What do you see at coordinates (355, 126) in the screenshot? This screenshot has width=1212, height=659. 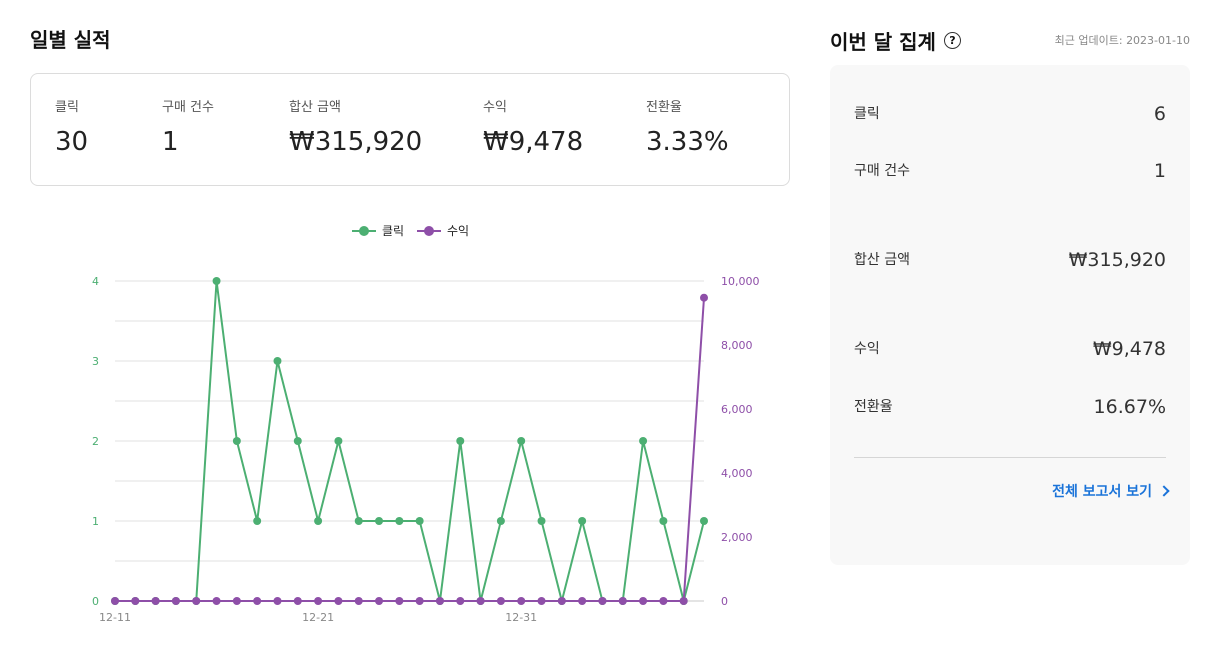 I see `metric-total-amount: 합산 금액 ₩315,920` at bounding box center [355, 126].